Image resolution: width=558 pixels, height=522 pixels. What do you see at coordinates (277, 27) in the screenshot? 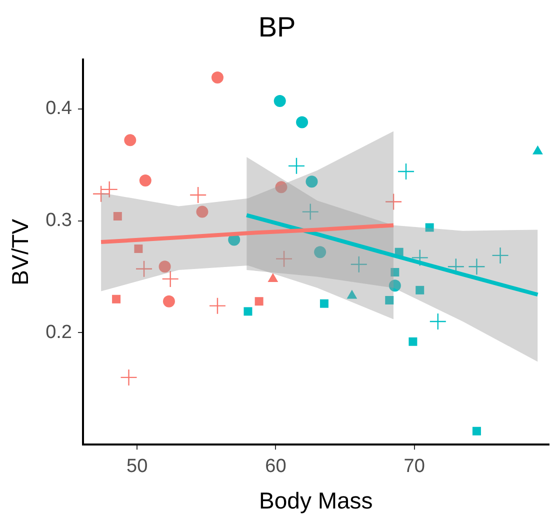
I see `chart-title: BP` at bounding box center [277, 27].